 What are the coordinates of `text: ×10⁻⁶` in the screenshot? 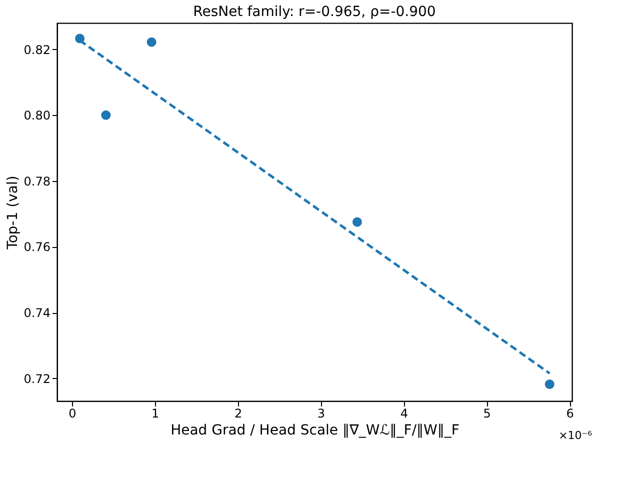 It's located at (575, 435).